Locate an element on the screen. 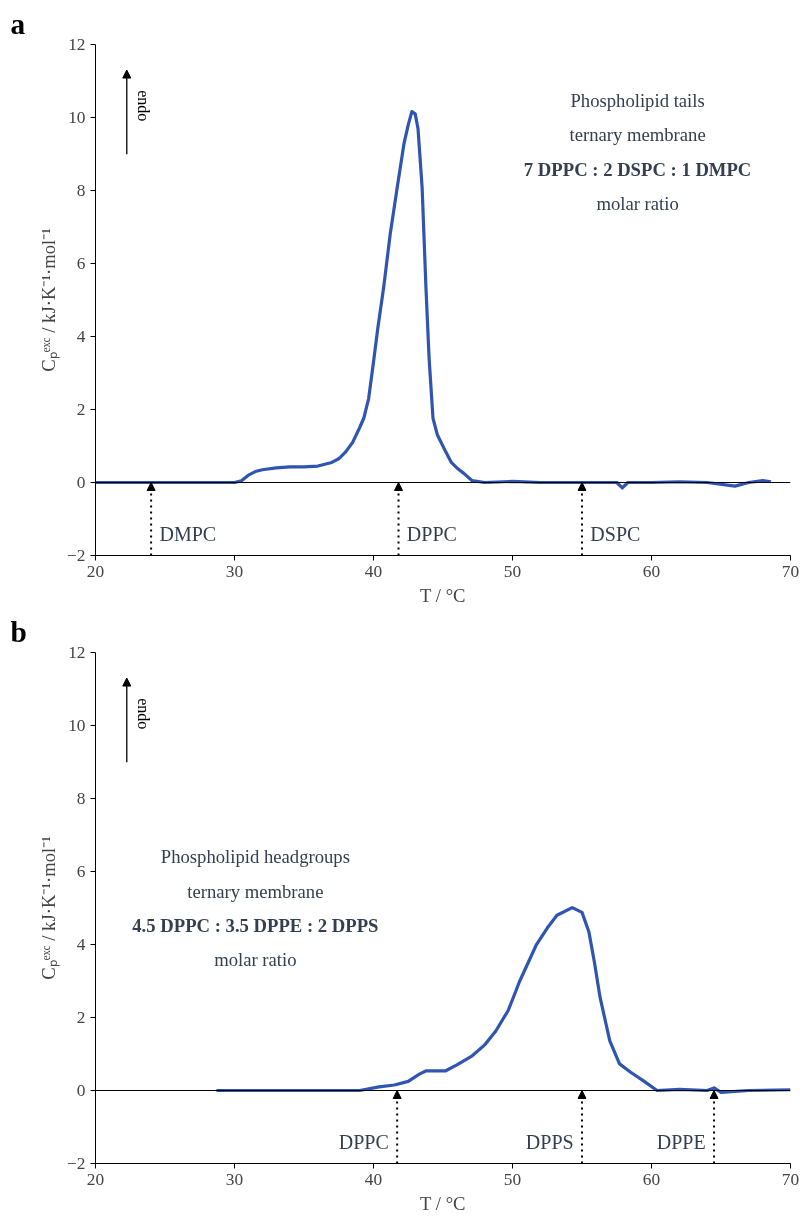  annotation: DPPS is located at coordinates (549, 1141).